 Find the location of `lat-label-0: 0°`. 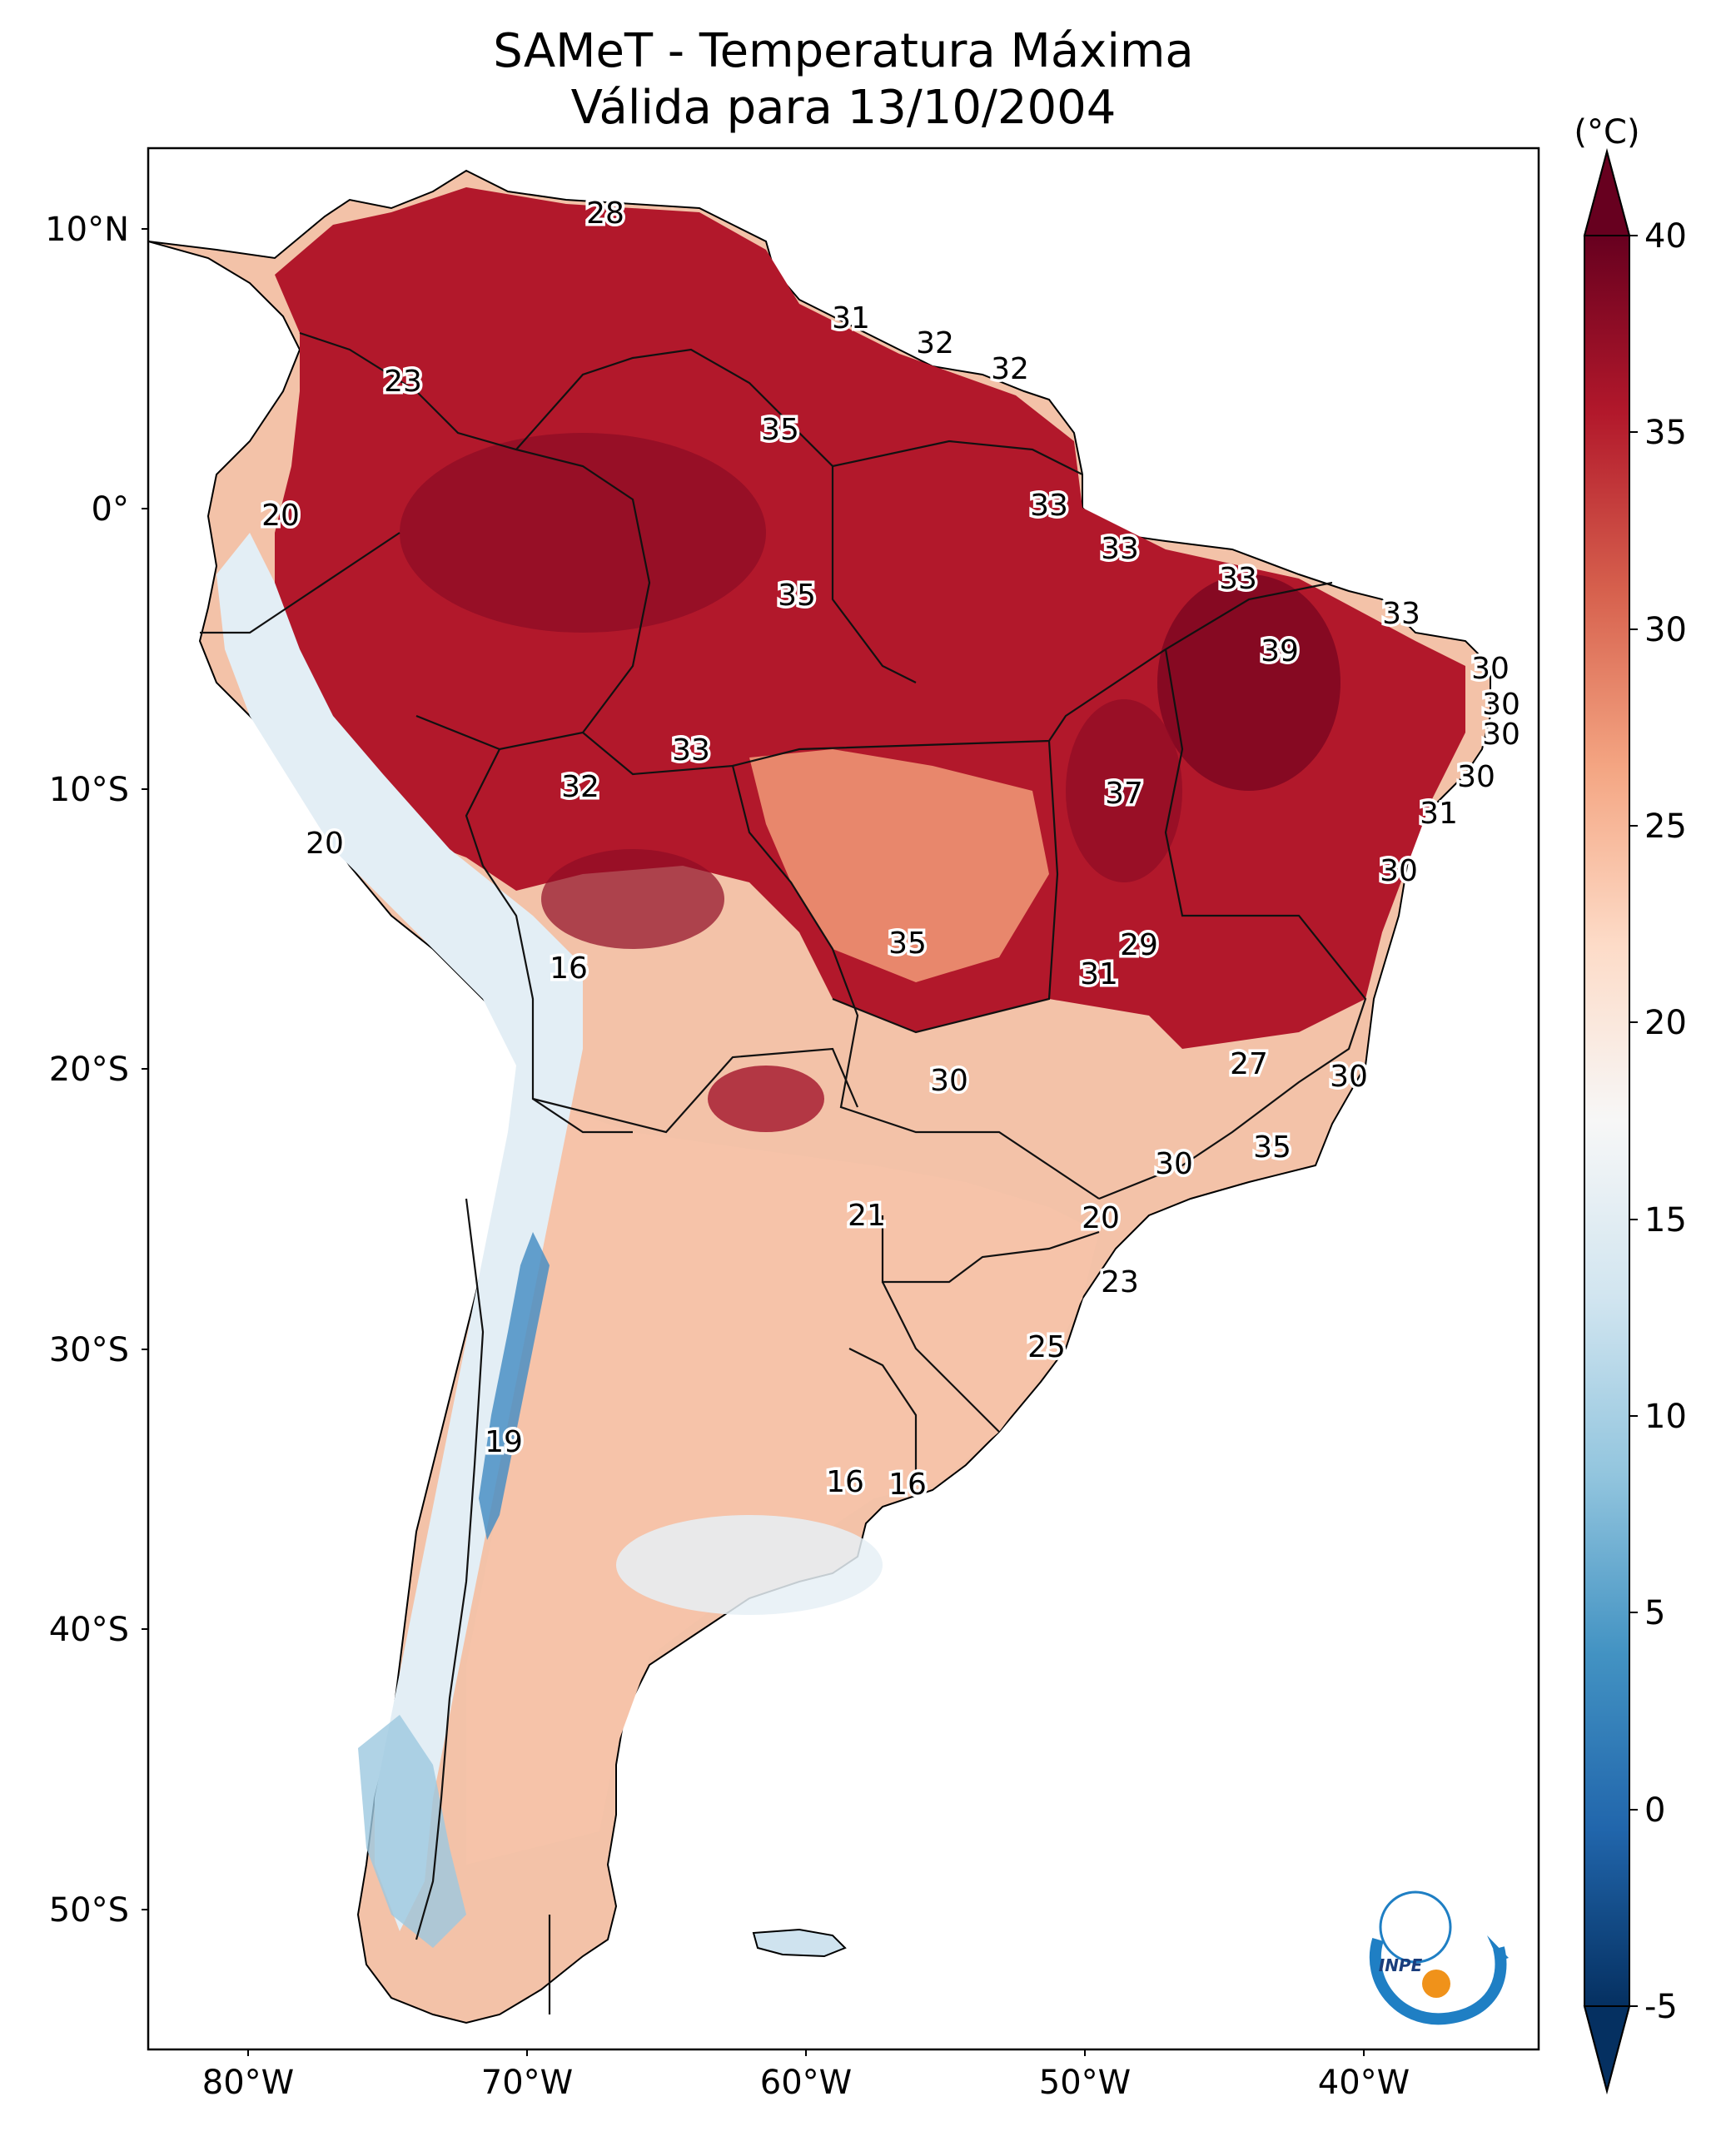

lat-label-0: 0° is located at coordinates (111, 509).